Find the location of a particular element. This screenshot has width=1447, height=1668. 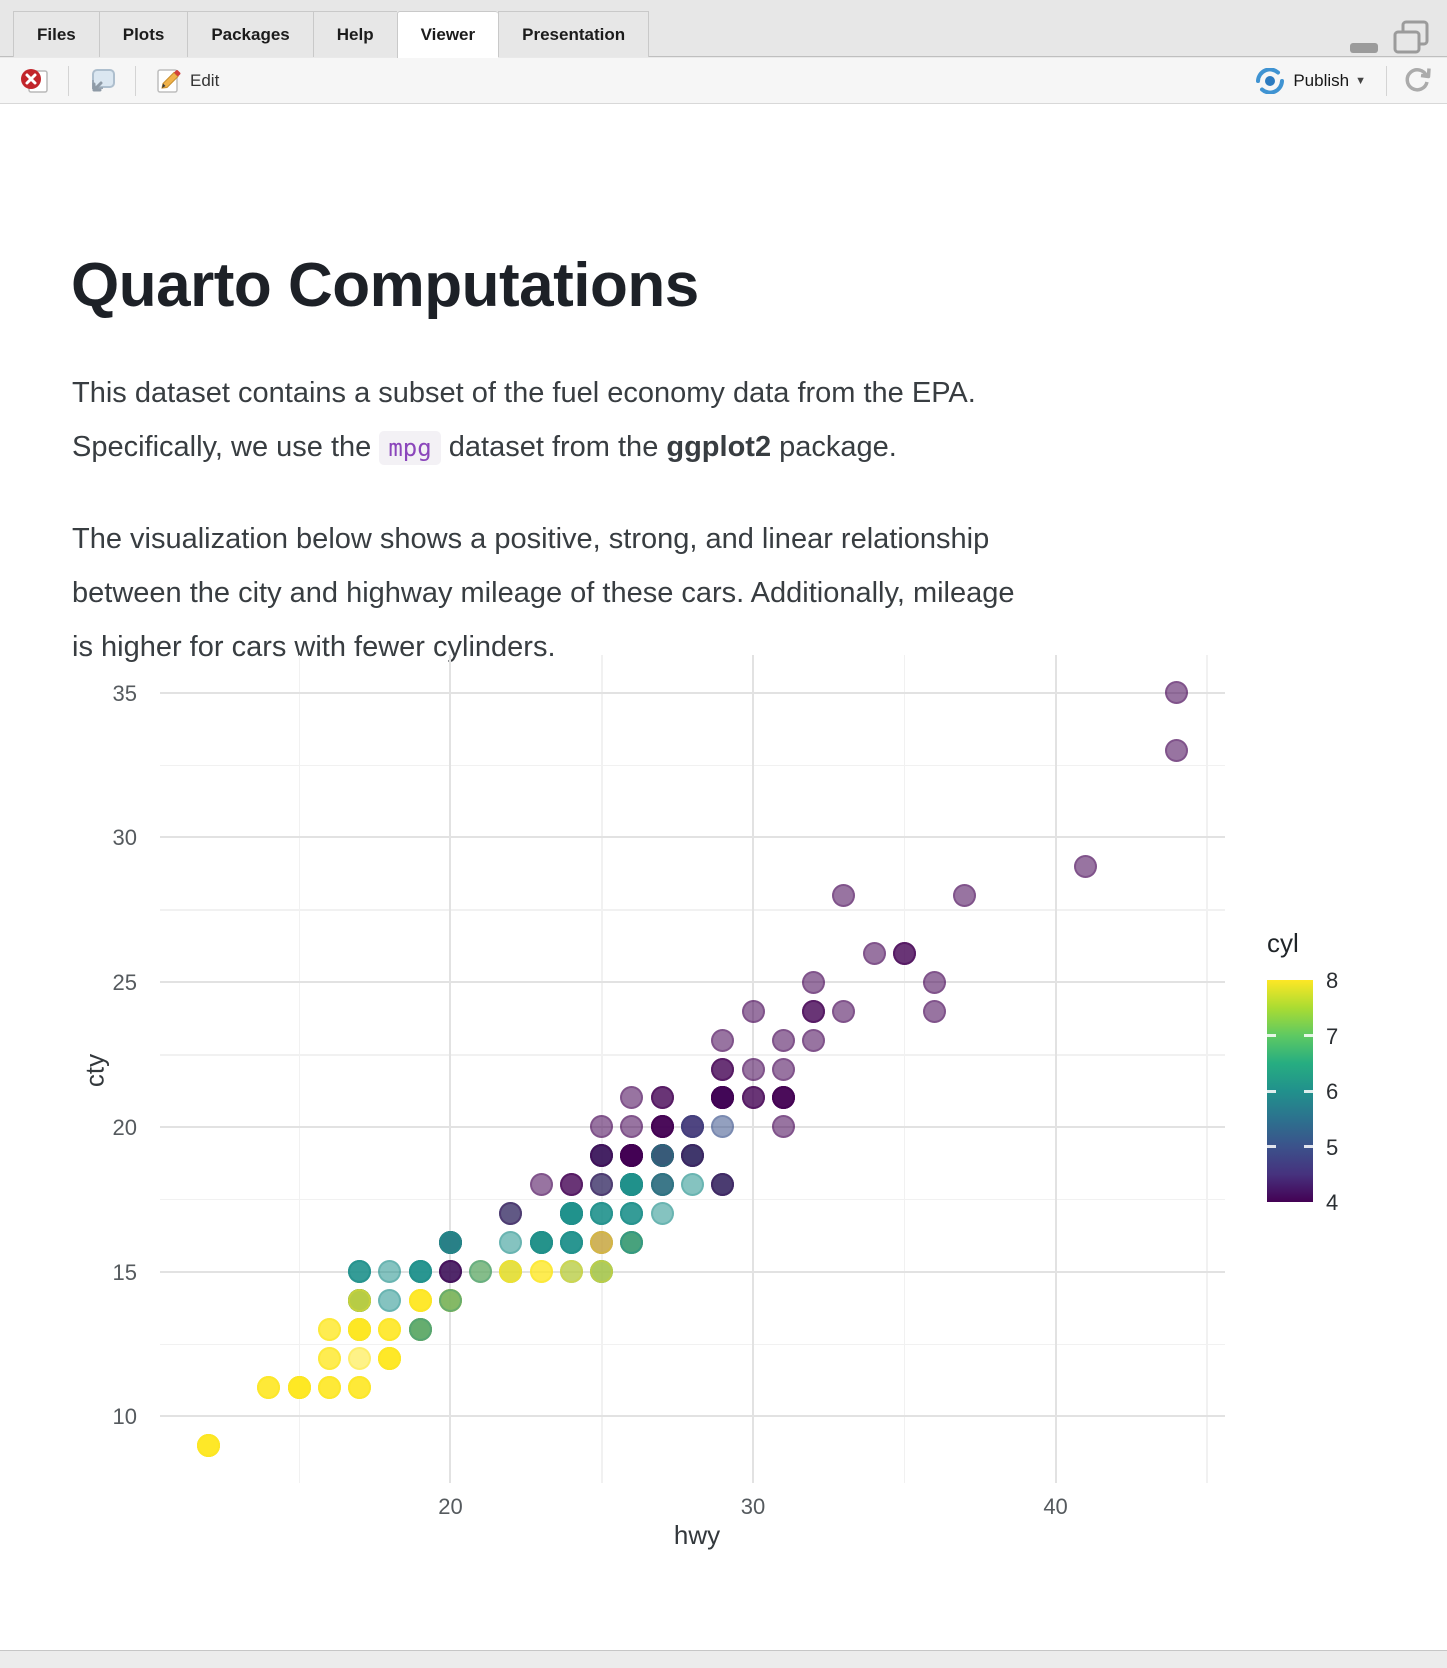

tab-files: Files is located at coordinates (56, 34).